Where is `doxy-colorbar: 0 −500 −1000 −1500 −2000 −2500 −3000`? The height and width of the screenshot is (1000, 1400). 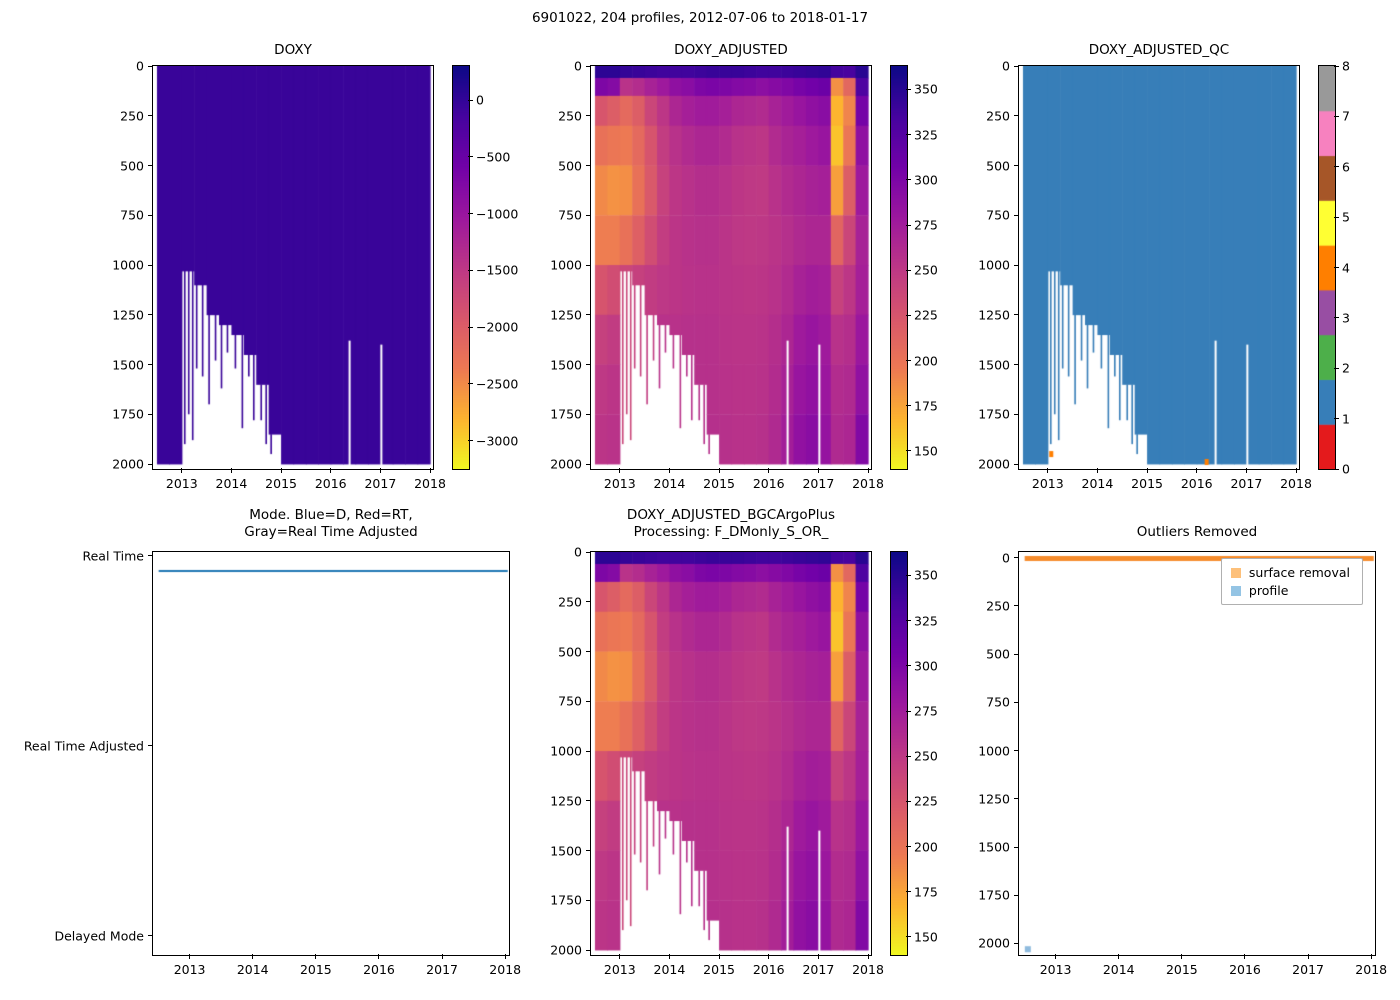
doxy-colorbar: 0 −500 −1000 −1500 −2000 −2500 −3000 is located at coordinates (485, 267).